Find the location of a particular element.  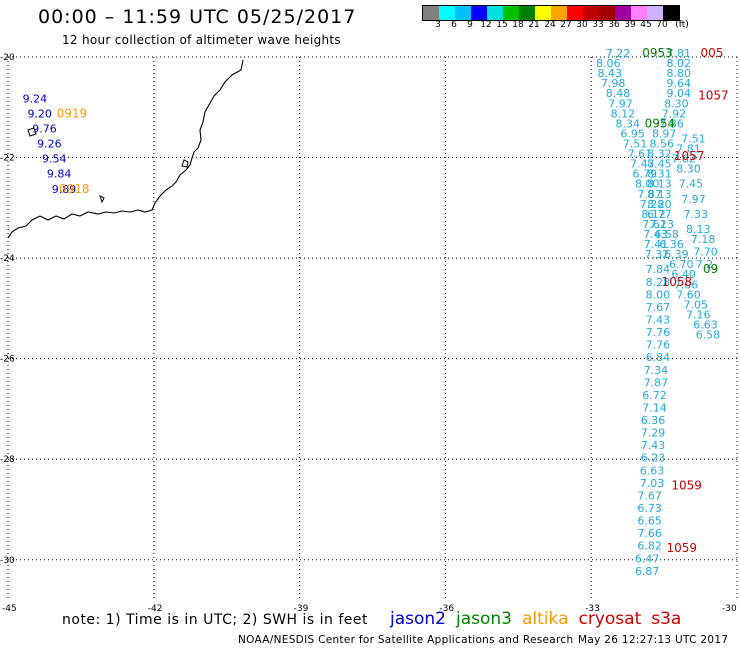

wave-height-value: 6.79 is located at coordinates (645, 174).